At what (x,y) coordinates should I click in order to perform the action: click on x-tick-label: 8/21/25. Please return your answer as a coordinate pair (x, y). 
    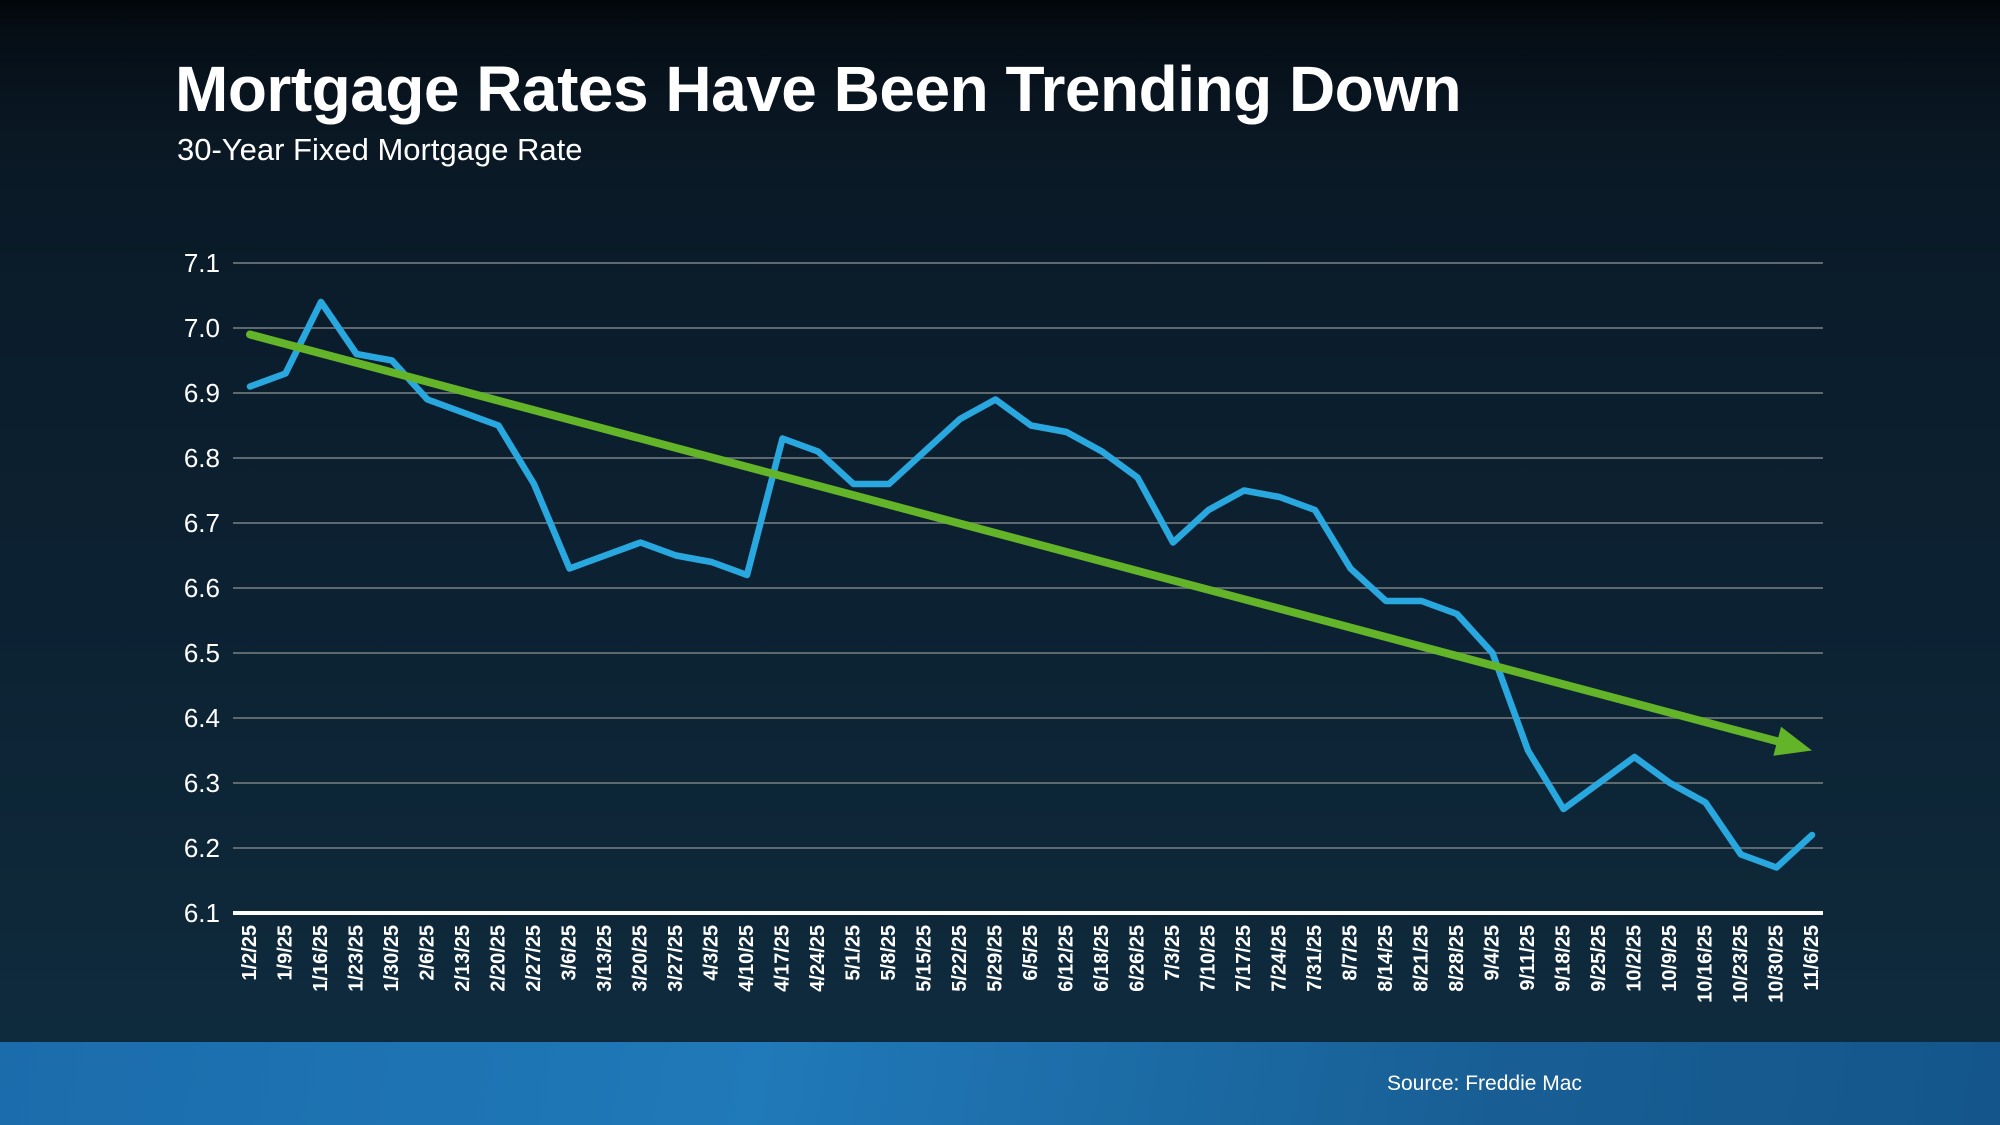
    Looking at the image, I should click on (1422, 958).